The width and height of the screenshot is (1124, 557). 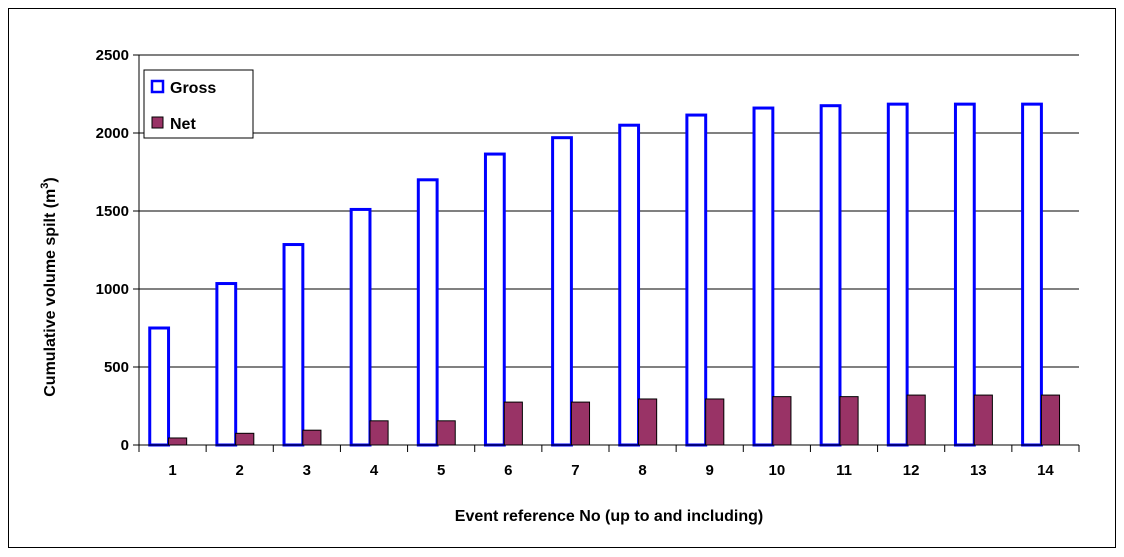 I want to click on y-tick-label: 2500, so click(x=112, y=55).